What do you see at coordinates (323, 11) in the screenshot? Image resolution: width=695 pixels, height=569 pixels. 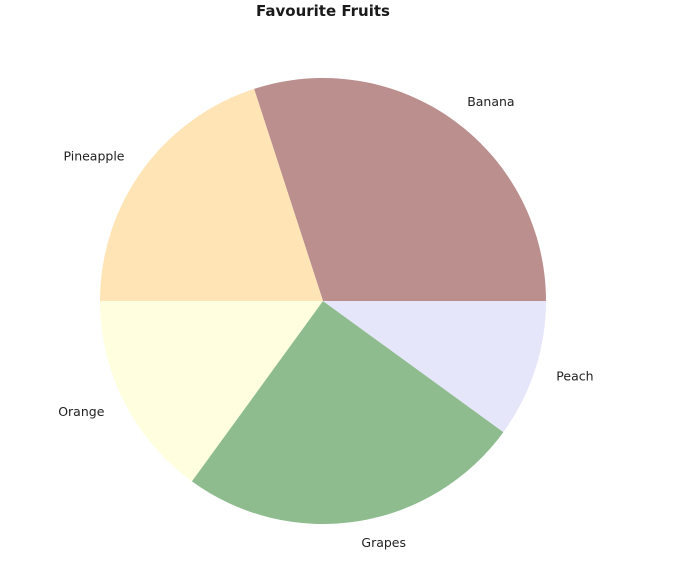 I see `chart-title: Favourite Fruits` at bounding box center [323, 11].